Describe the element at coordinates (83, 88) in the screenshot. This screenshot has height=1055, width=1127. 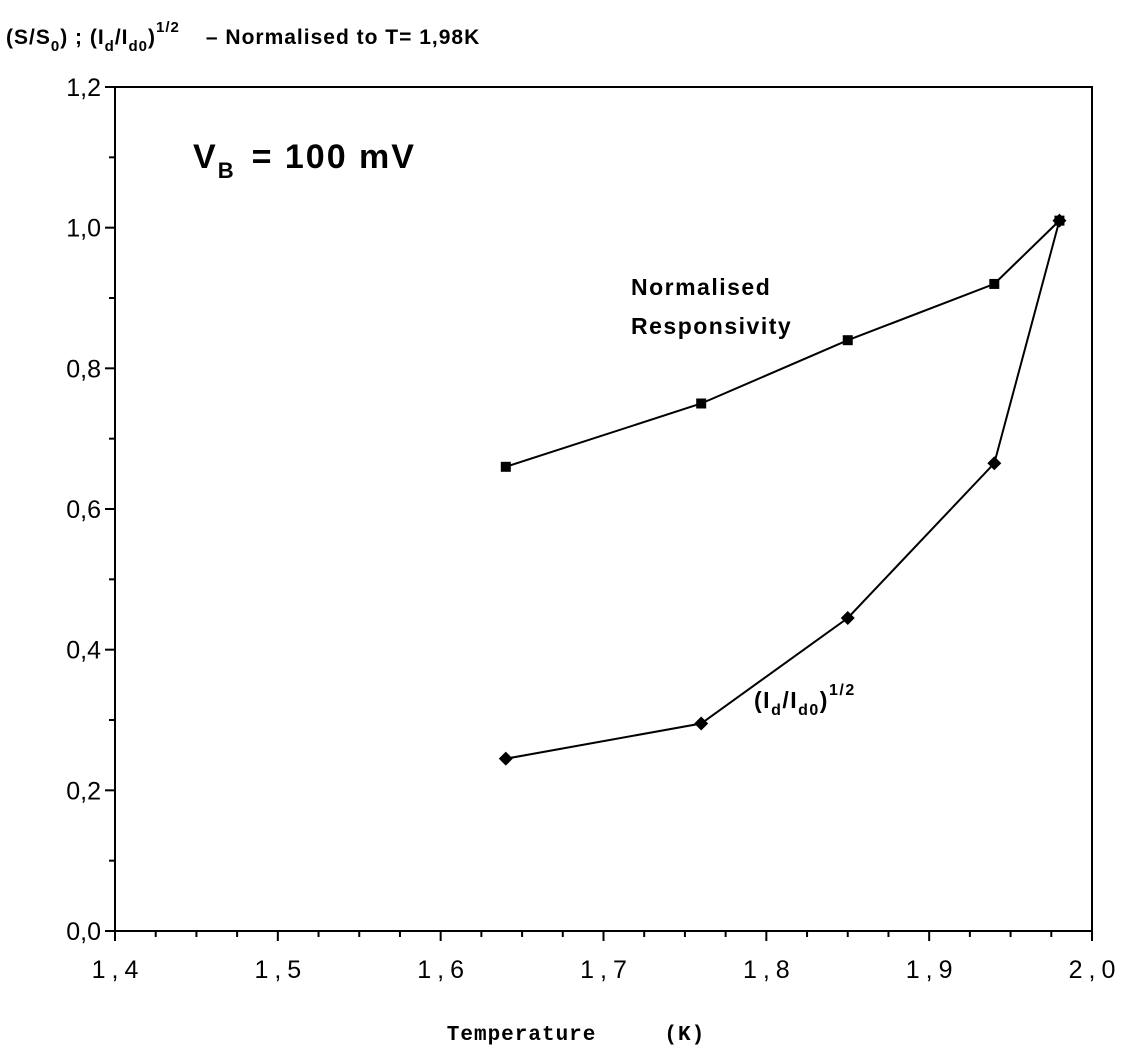
I see `y-tick-label: 1,2` at that location.